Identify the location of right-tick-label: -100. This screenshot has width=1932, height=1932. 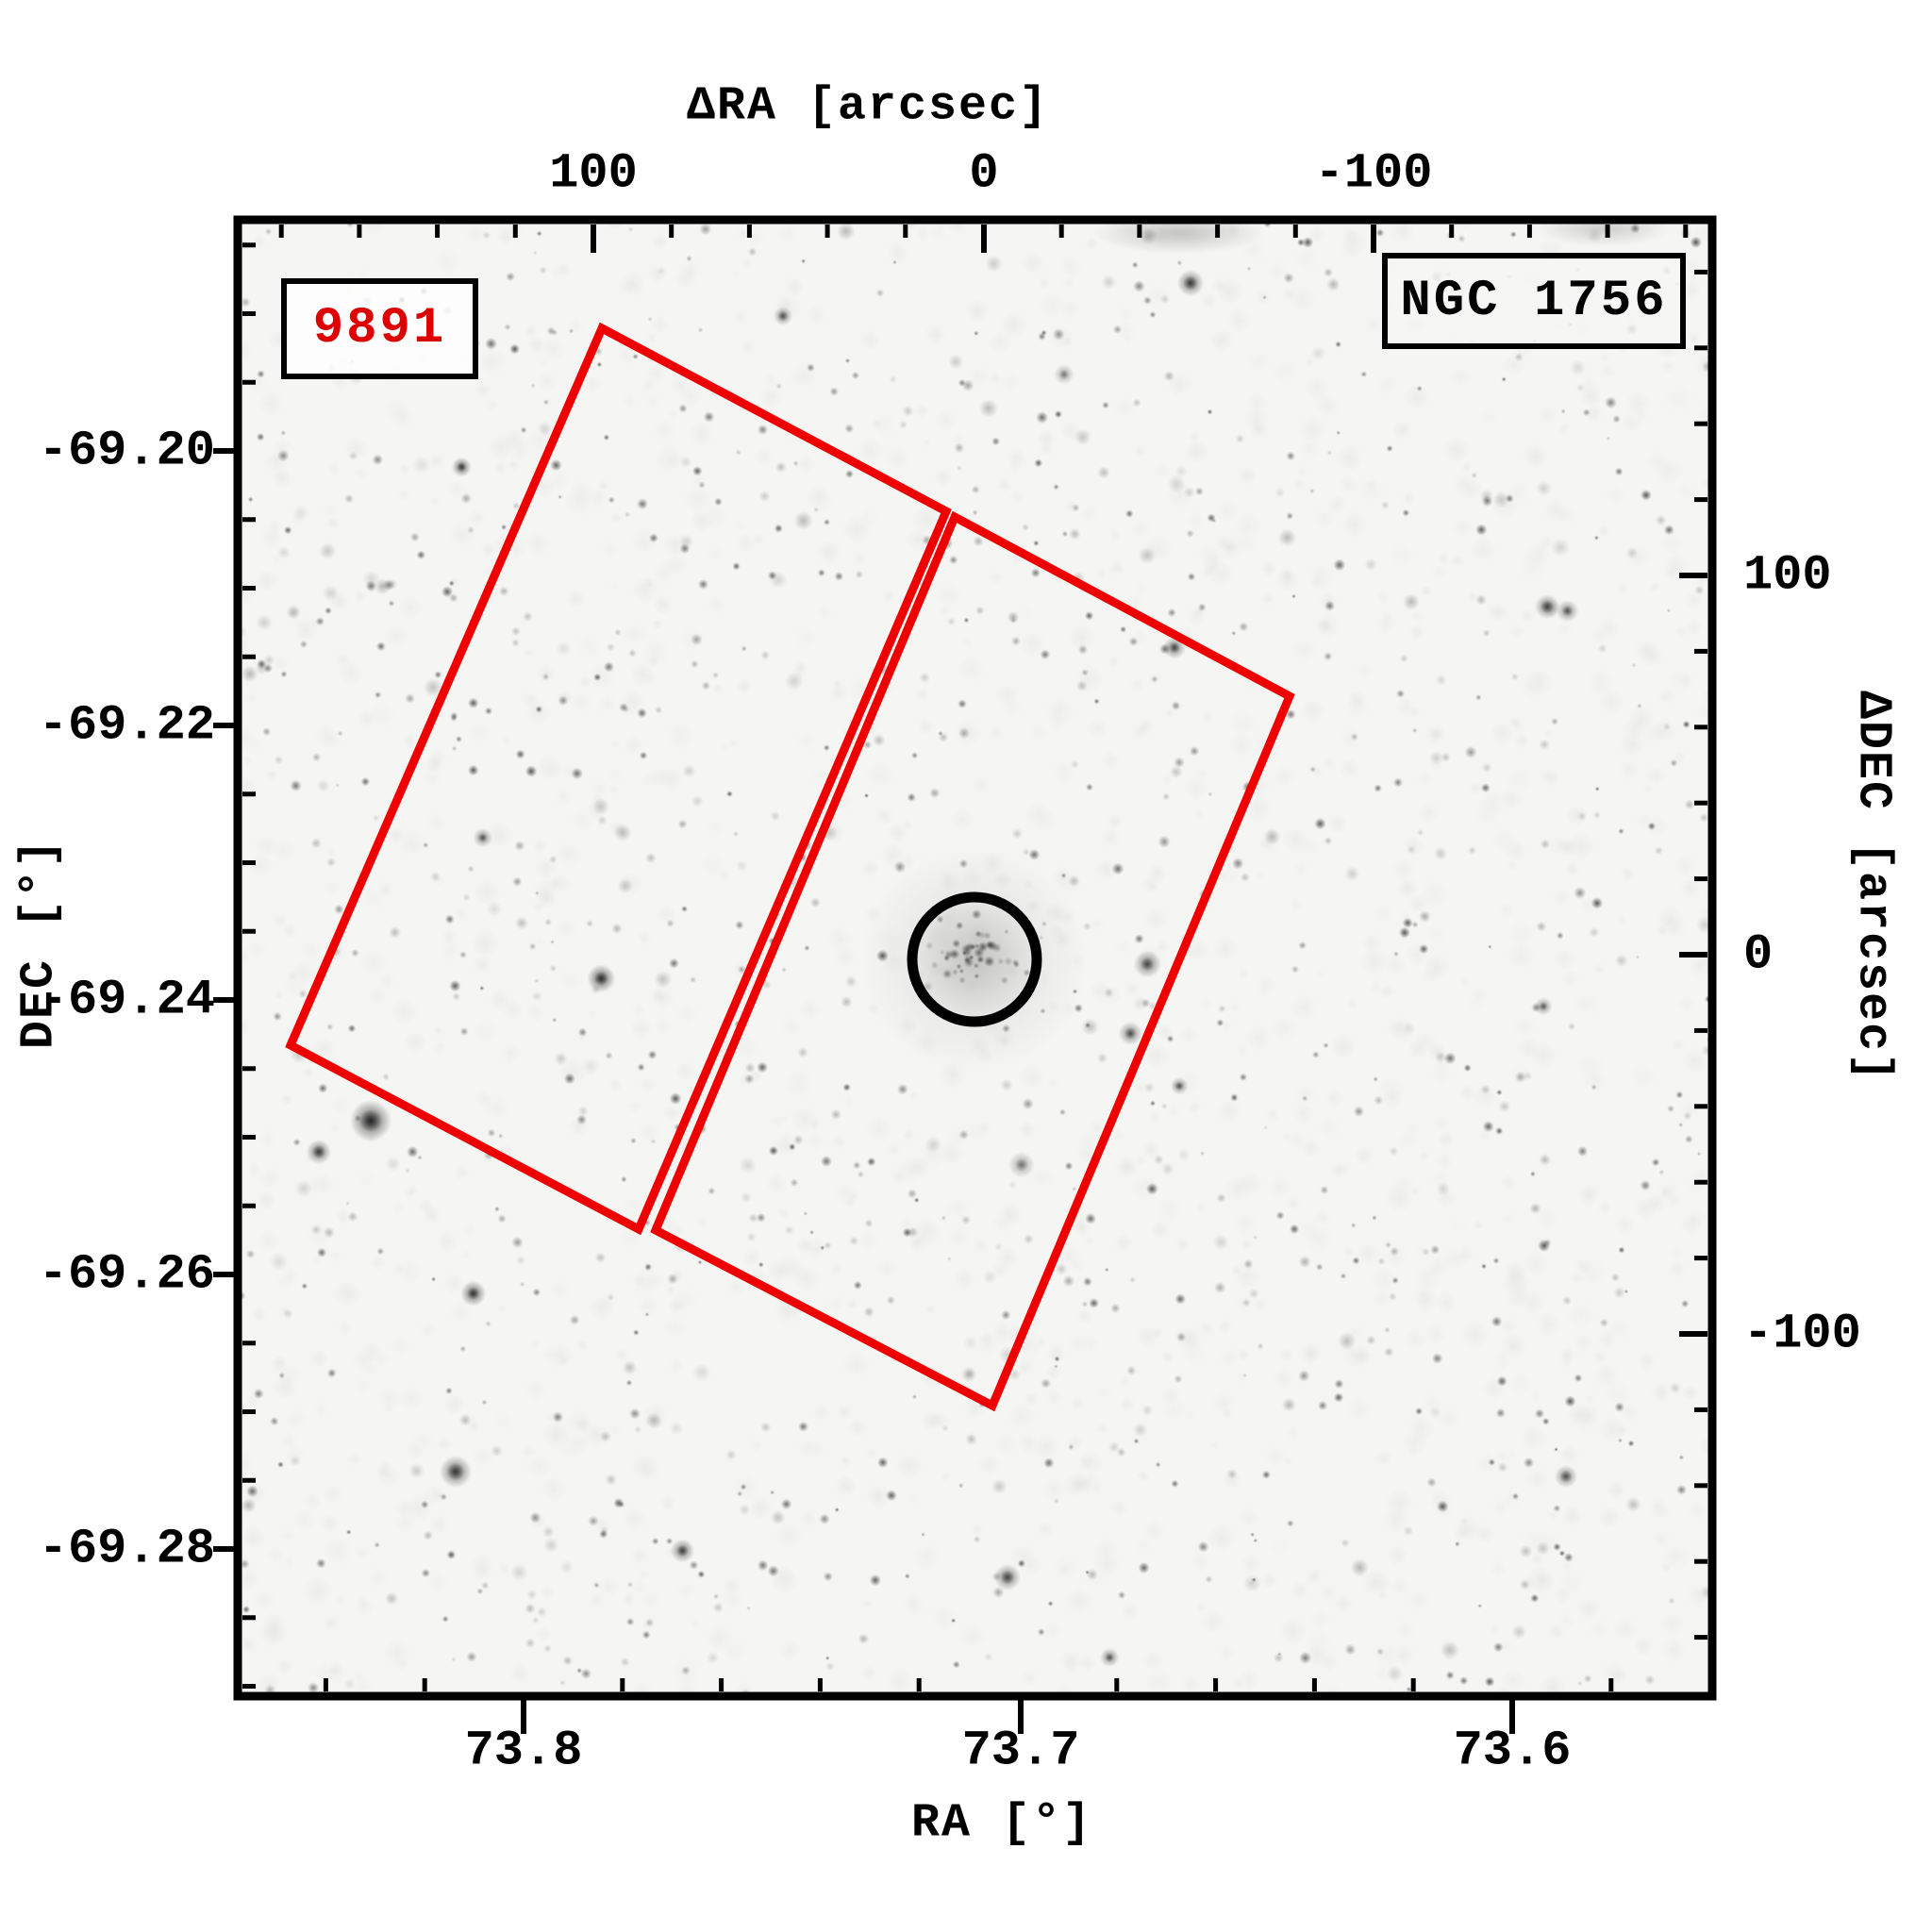
(1802, 1334).